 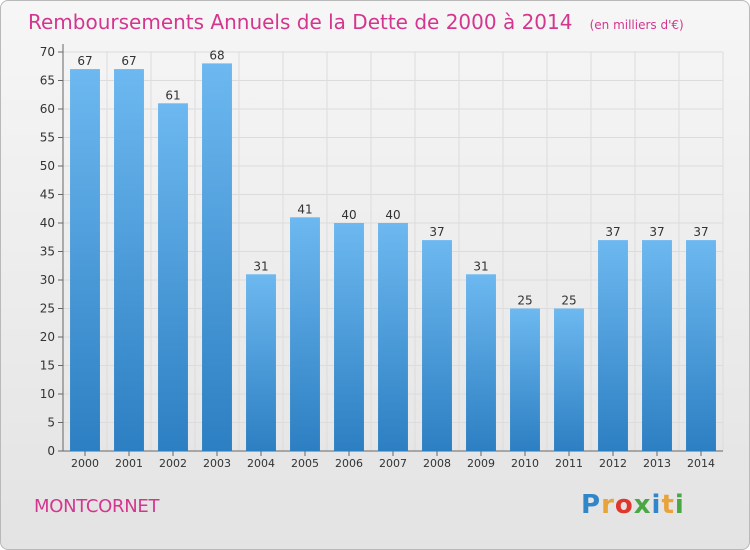 I want to click on x-tick-label: 2001, so click(x=129, y=463).